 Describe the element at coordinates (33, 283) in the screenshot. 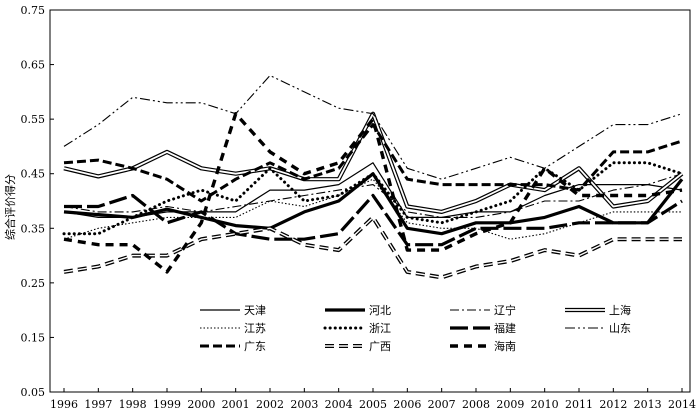

I see `y-tick-label: 0.25` at that location.